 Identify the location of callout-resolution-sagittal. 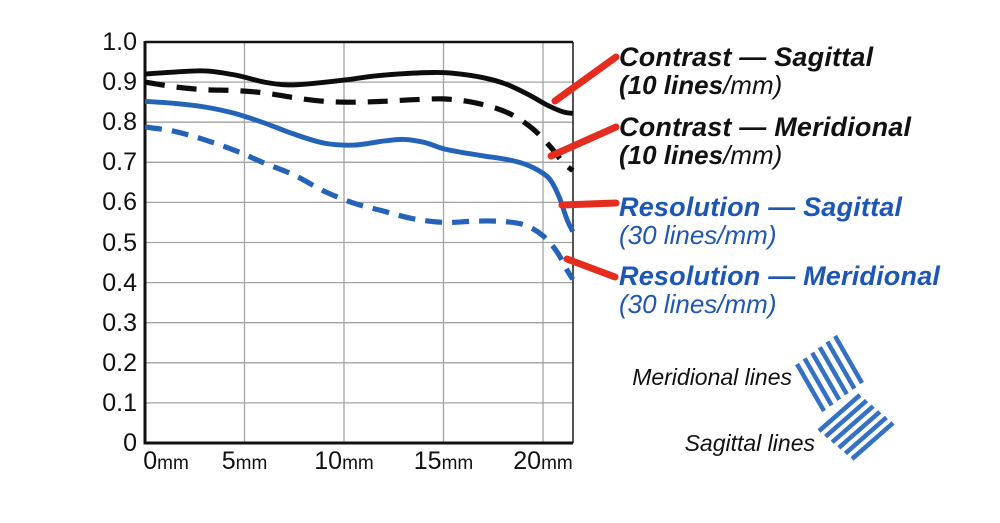
(589, 204).